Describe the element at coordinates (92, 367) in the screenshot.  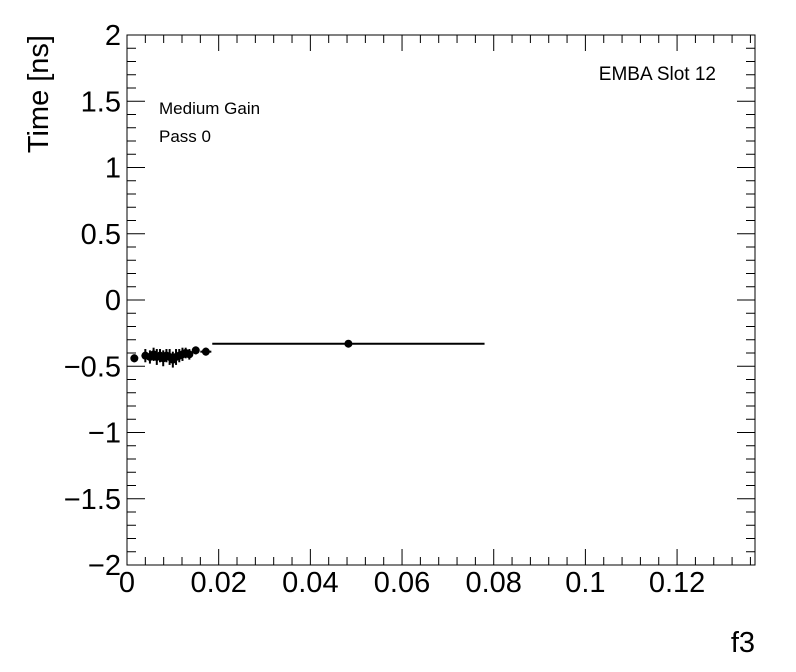
I see `y-tick-label: −0.5` at that location.